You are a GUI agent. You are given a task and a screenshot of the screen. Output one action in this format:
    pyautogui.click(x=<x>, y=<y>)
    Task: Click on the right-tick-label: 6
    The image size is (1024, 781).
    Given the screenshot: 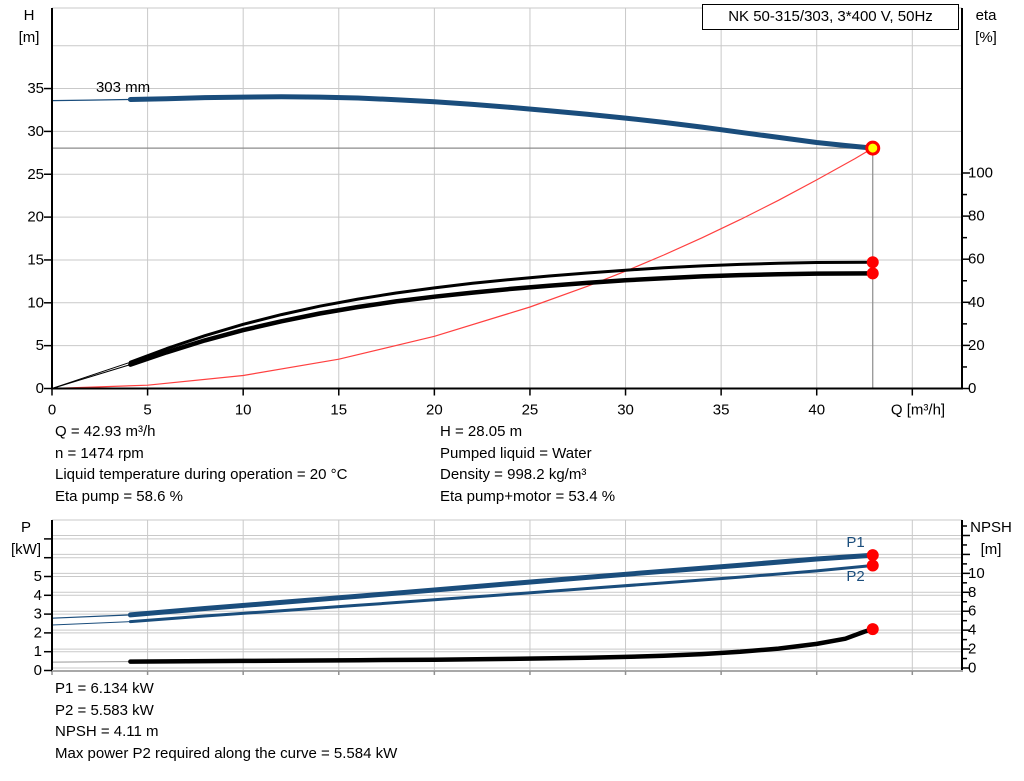 What is the action you would take?
    pyautogui.click(x=972, y=611)
    